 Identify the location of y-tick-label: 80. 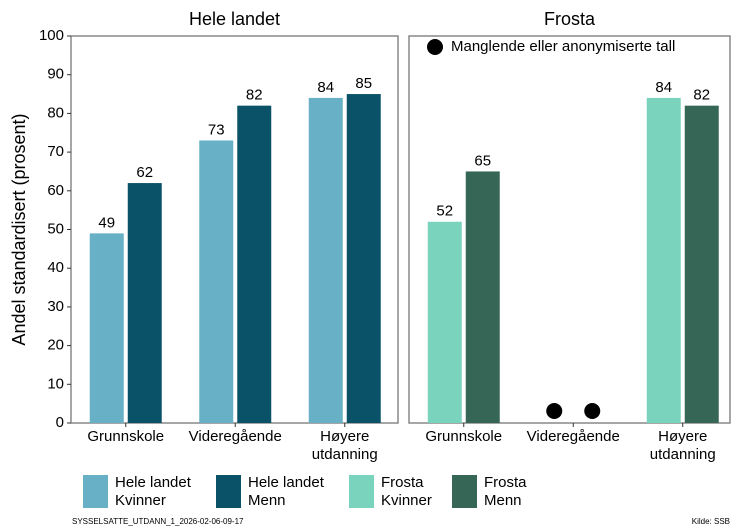
(55, 112).